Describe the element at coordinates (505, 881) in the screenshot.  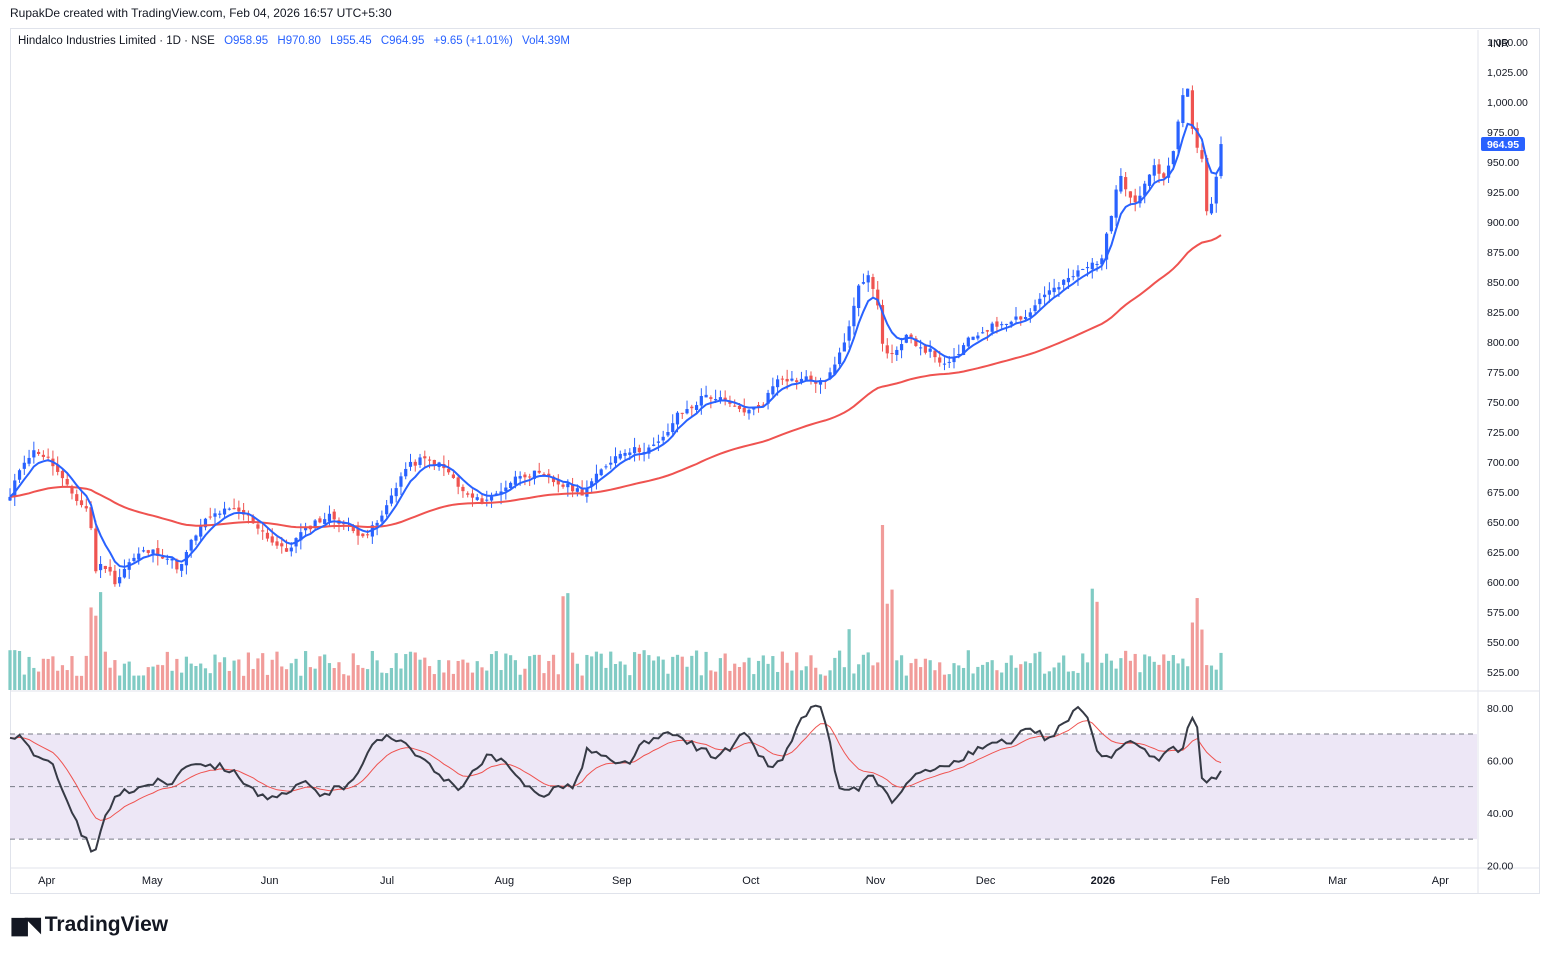
I see `time-axis-tick: Aug` at that location.